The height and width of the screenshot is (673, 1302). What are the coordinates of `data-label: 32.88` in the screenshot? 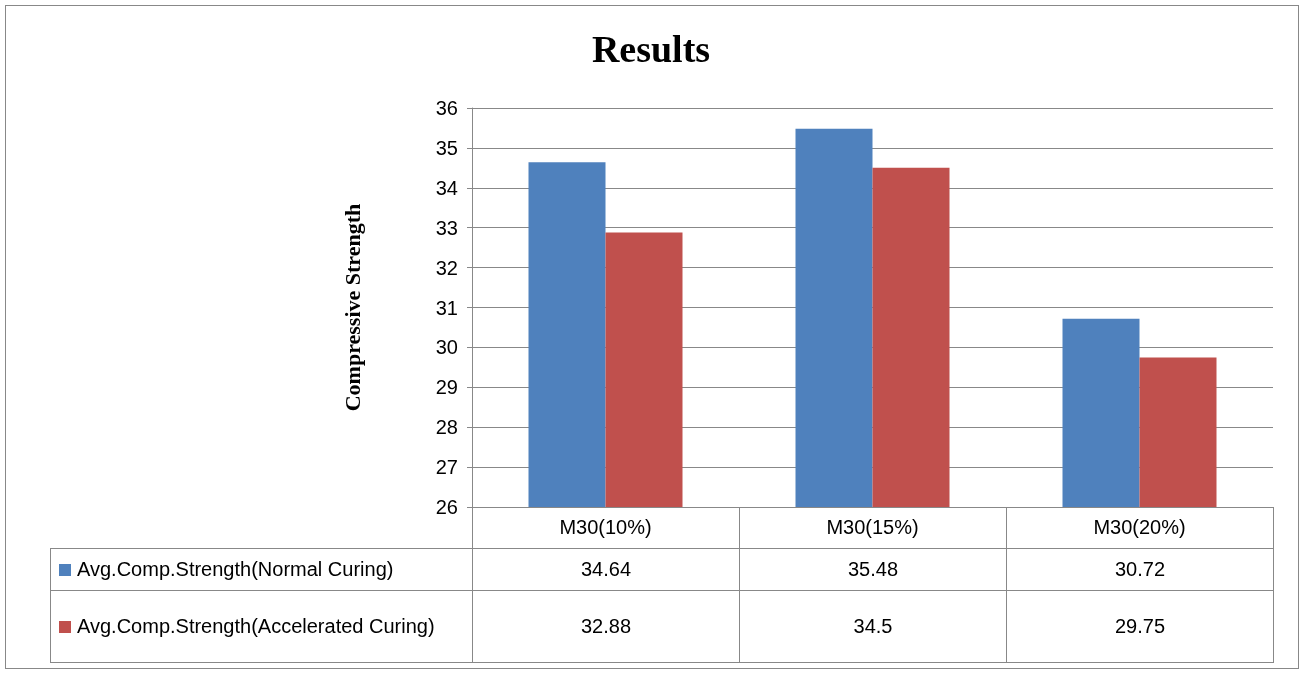 It's located at (606, 626).